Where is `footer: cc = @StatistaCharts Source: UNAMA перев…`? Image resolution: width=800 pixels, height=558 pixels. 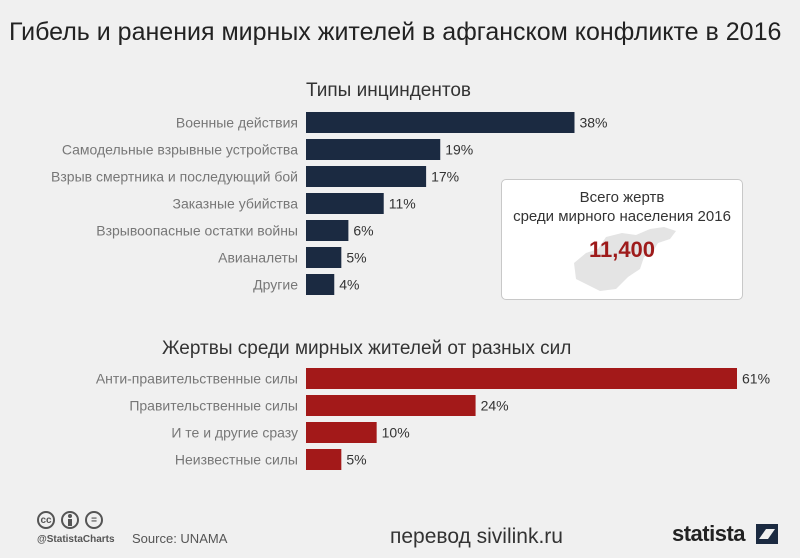 footer: cc = @StatistaCharts Source: UNAMA перев… is located at coordinates (400, 531).